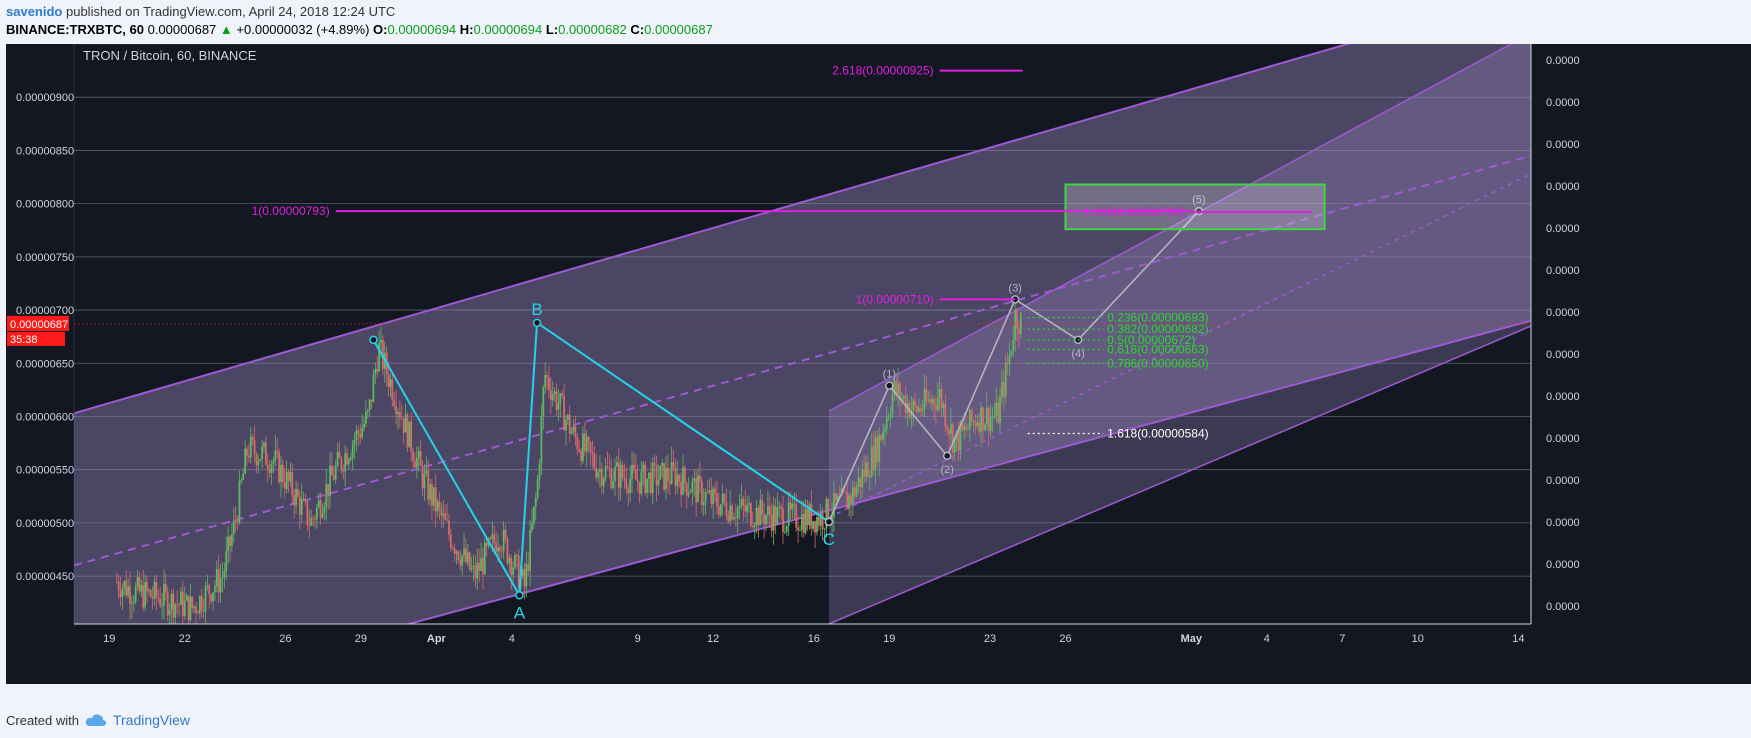 The width and height of the screenshot is (1751, 738). I want to click on tradingview-brand-link: TradingView, so click(151, 720).